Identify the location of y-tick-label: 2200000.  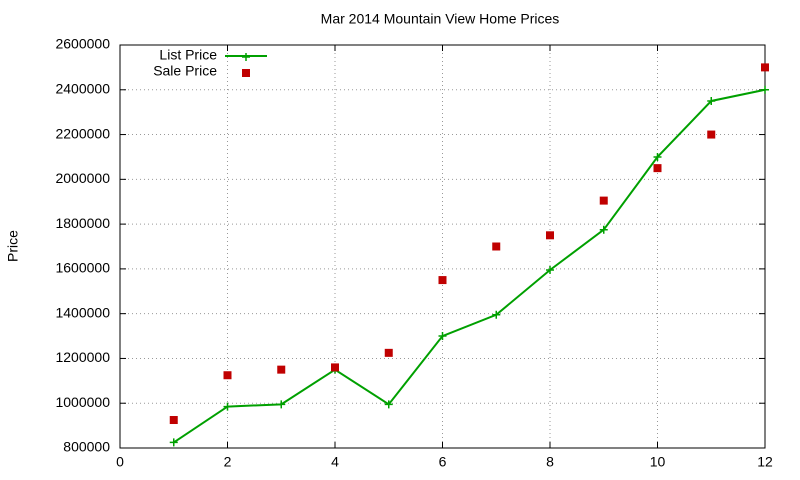
(82, 133).